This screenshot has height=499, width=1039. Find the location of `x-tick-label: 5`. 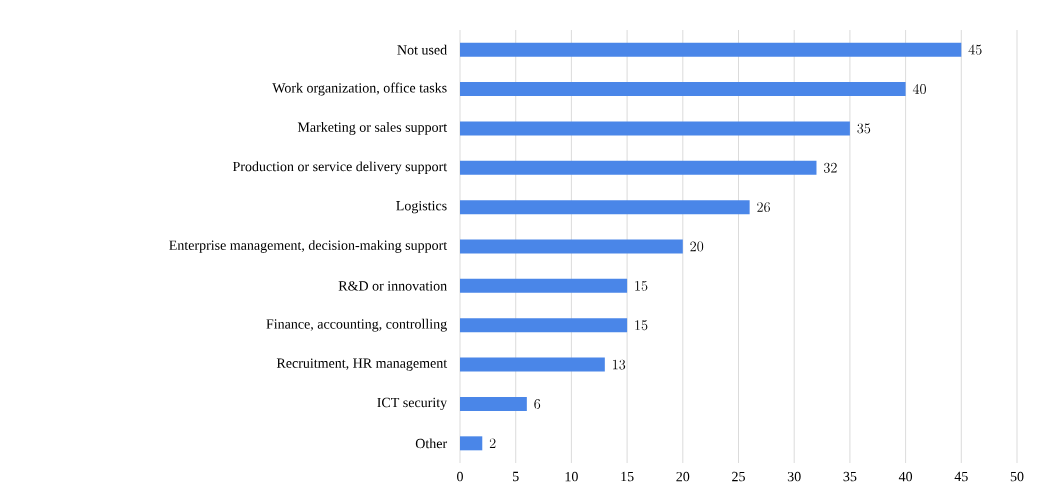

x-tick-label: 5 is located at coordinates (516, 476).